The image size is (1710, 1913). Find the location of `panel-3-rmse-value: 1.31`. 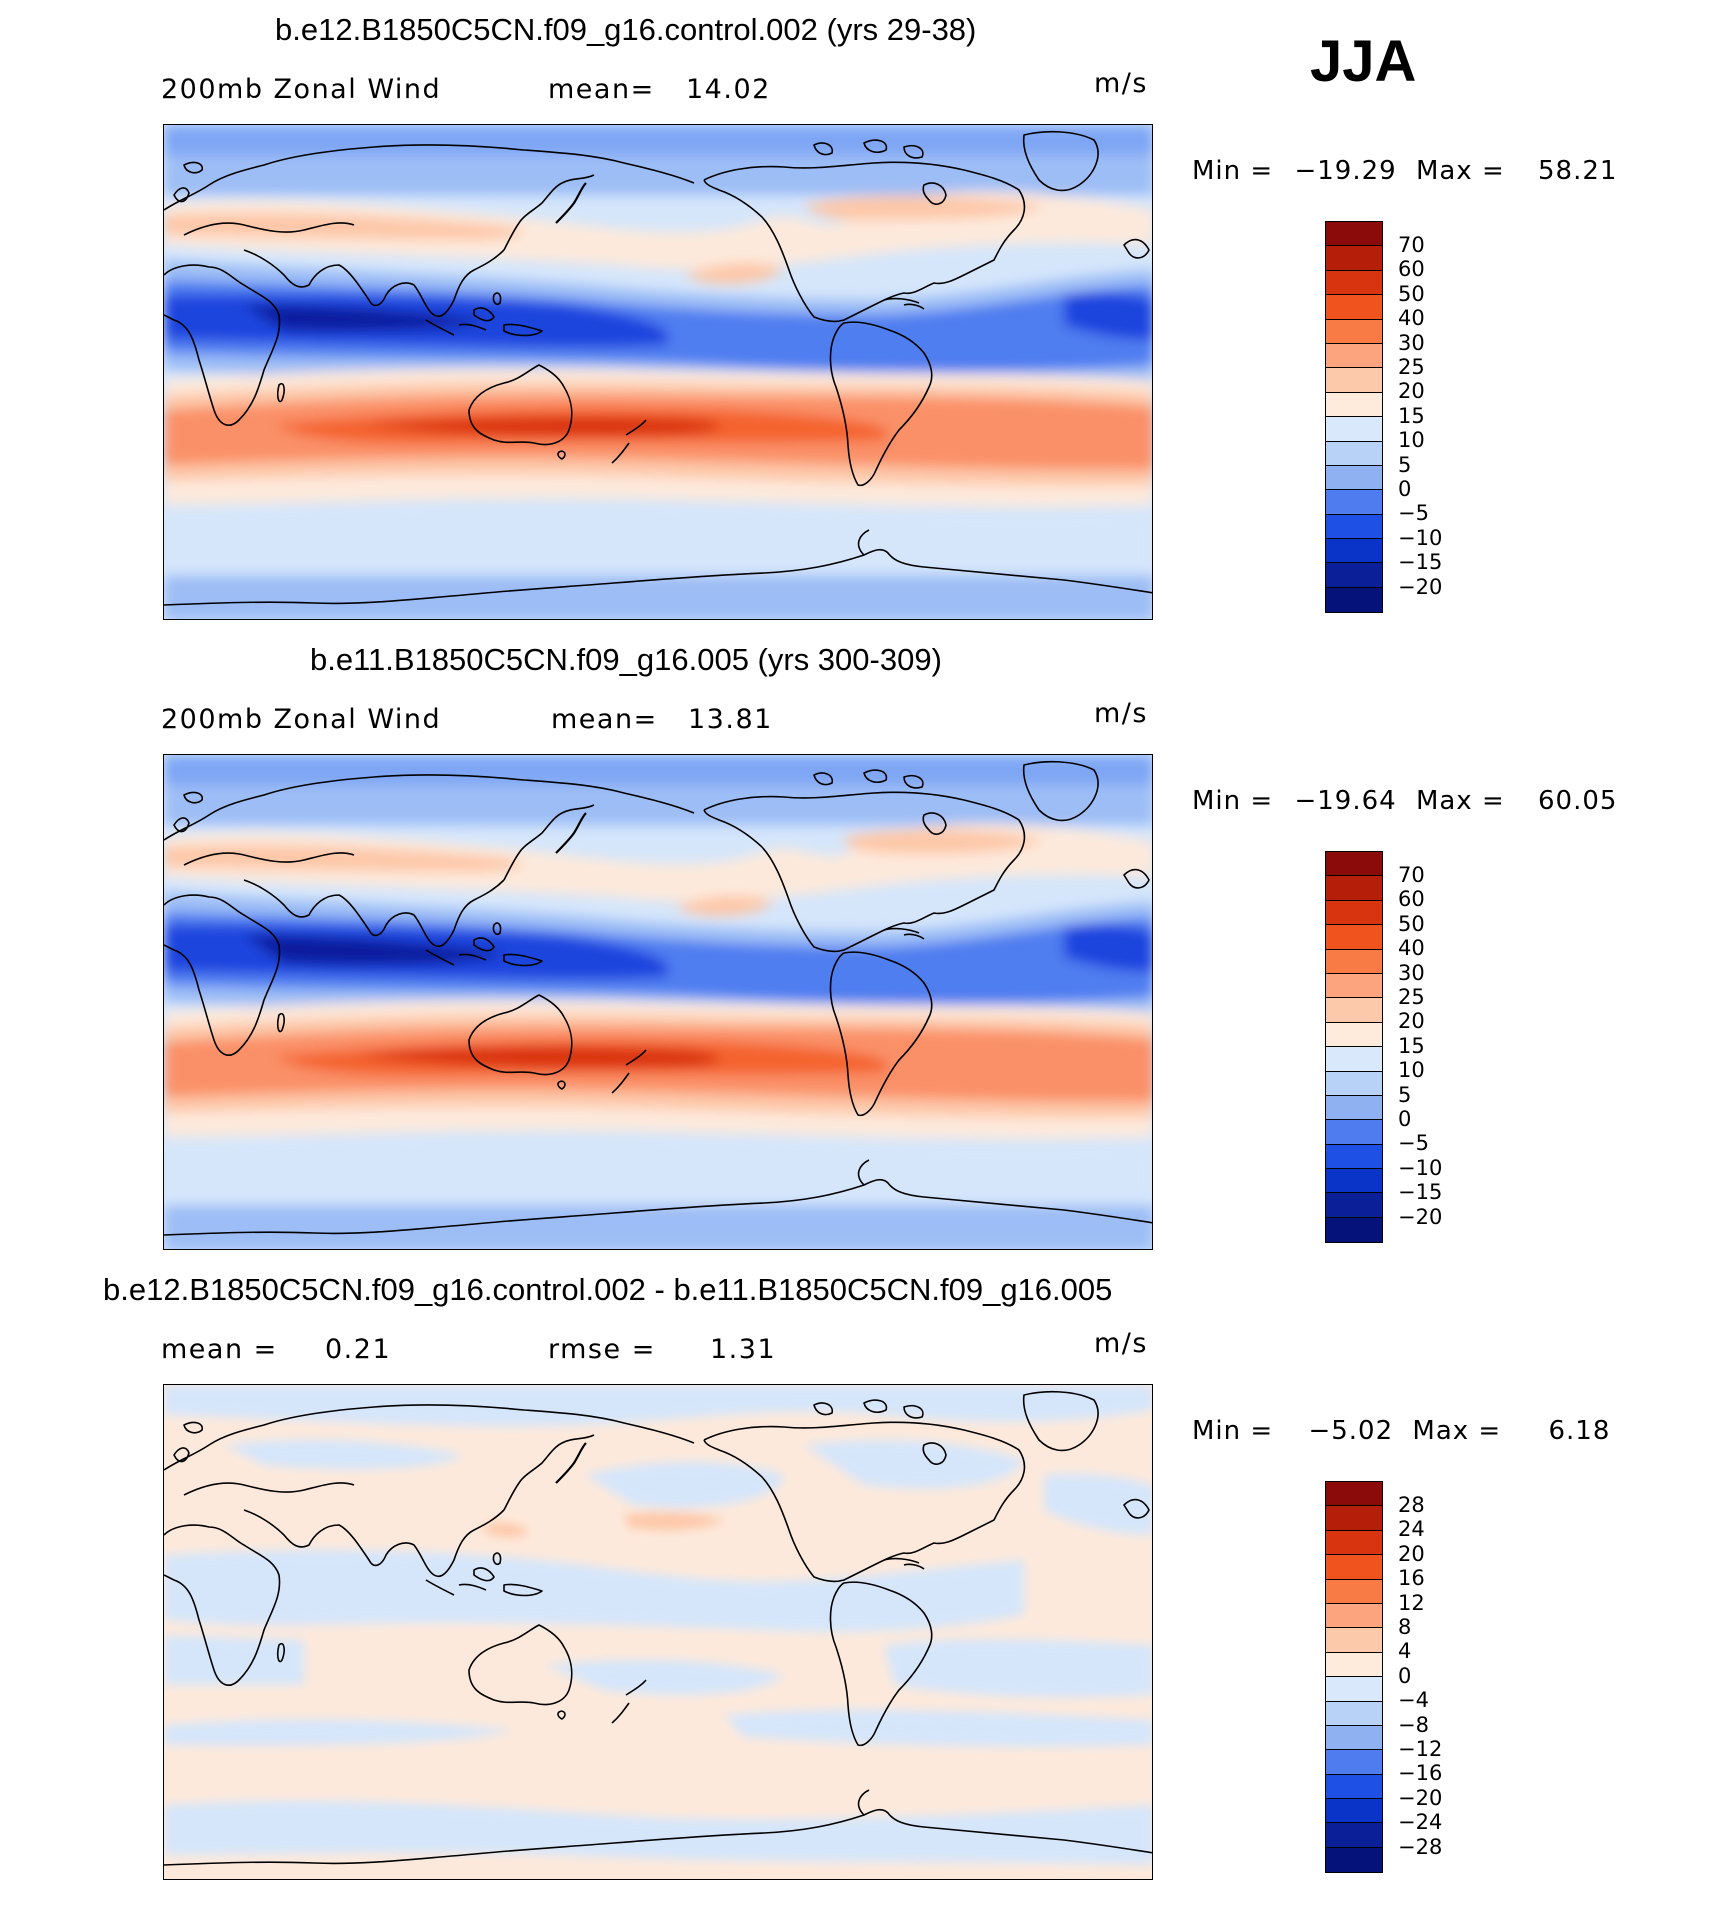

panel-3-rmse-value: 1.31 is located at coordinates (743, 1349).